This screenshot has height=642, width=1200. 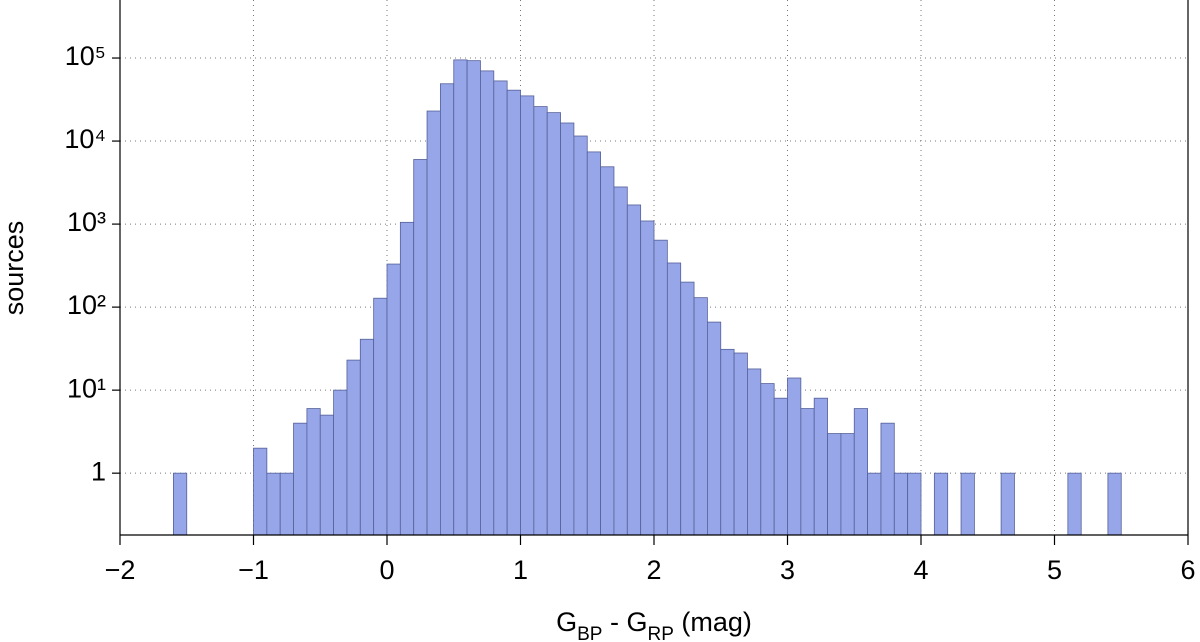 I want to click on x-tick-label: 2, so click(x=653, y=570).